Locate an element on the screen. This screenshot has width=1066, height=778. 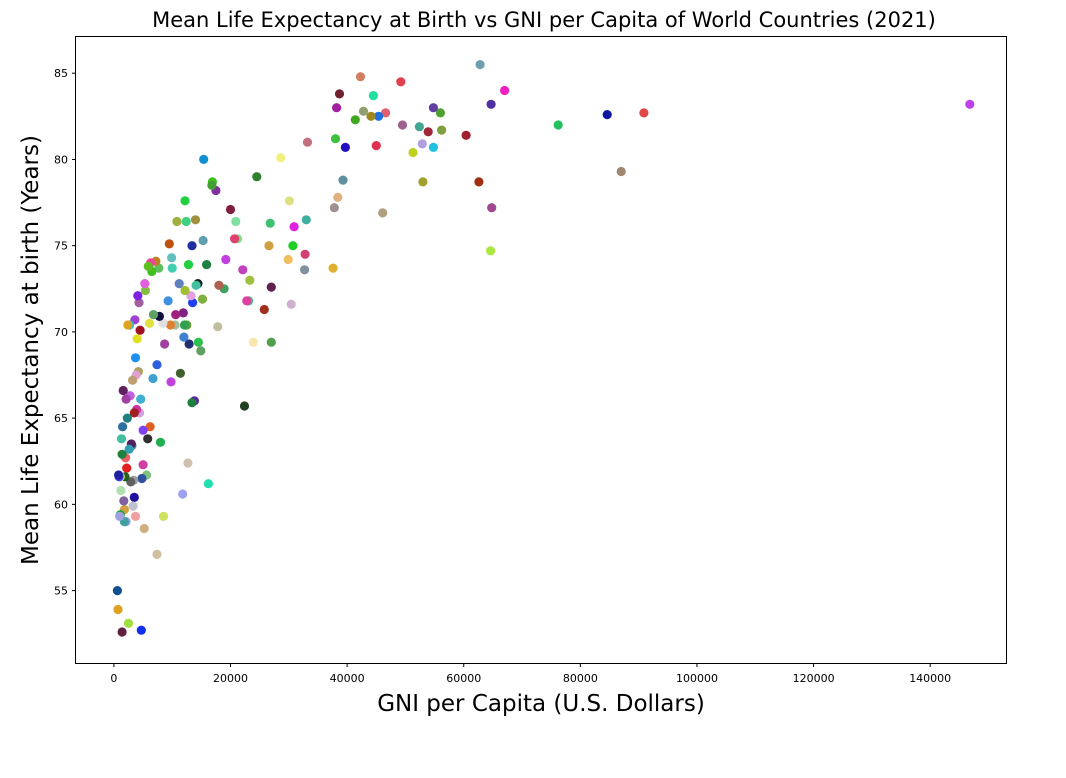
y-tick-label: 60 is located at coordinates (61, 504).